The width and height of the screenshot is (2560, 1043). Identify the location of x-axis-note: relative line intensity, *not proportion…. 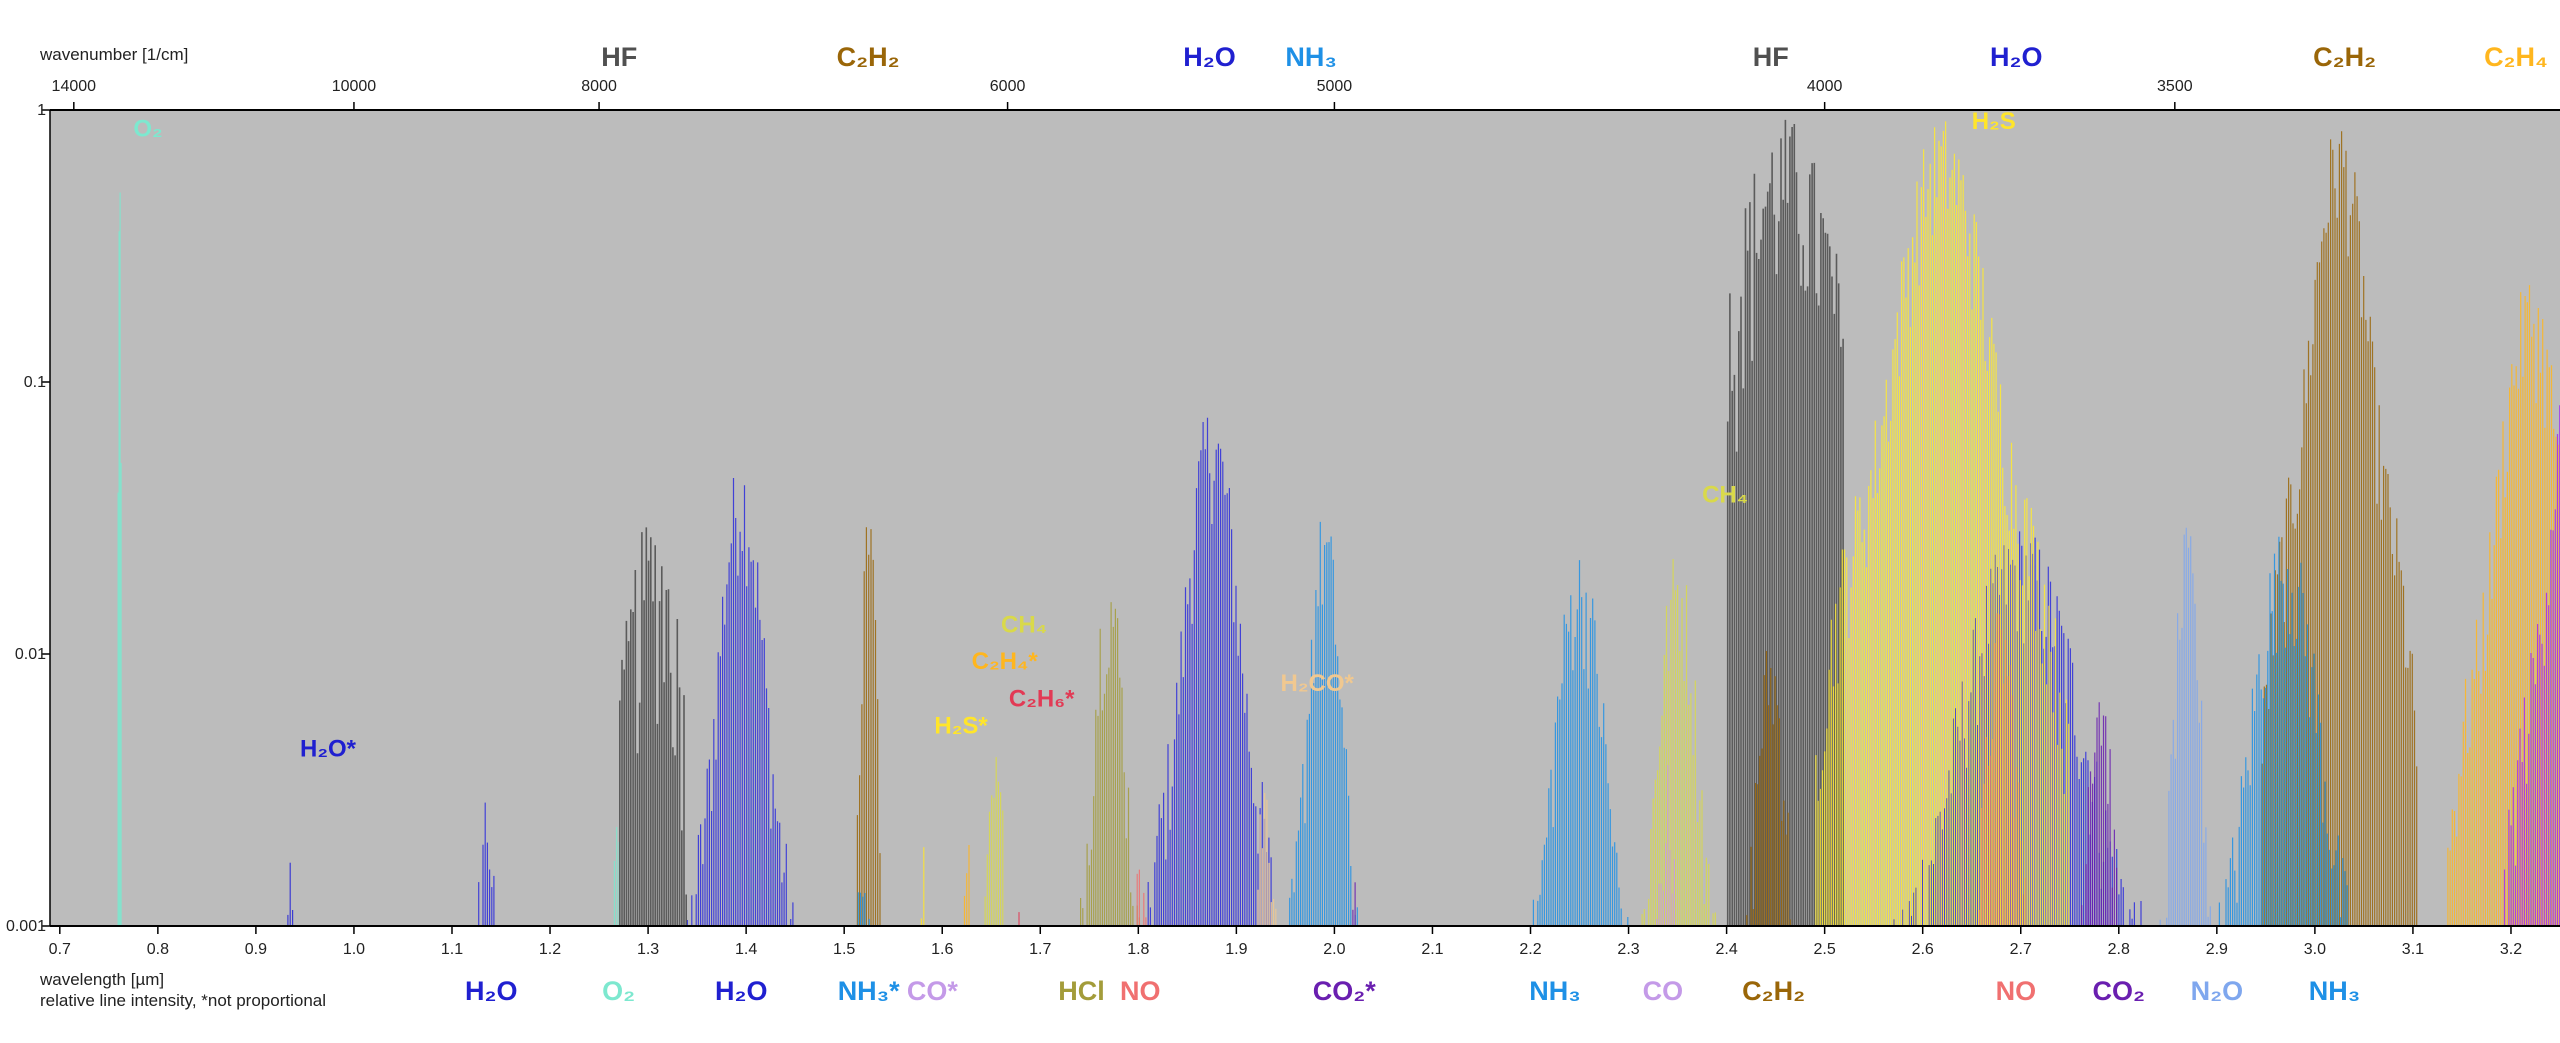
(183, 1000).